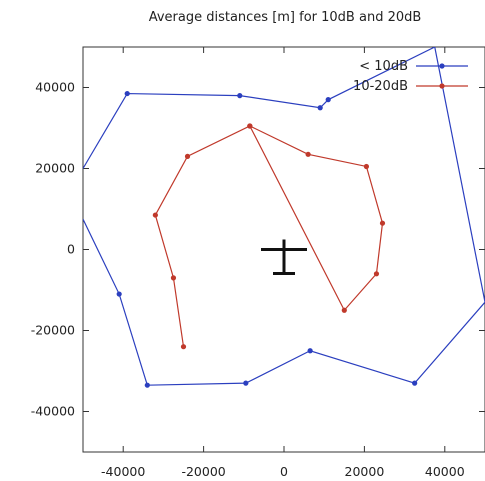 The width and height of the screenshot is (485, 481). I want to click on legend: < 10dB 10-20dB, so click(410, 76).